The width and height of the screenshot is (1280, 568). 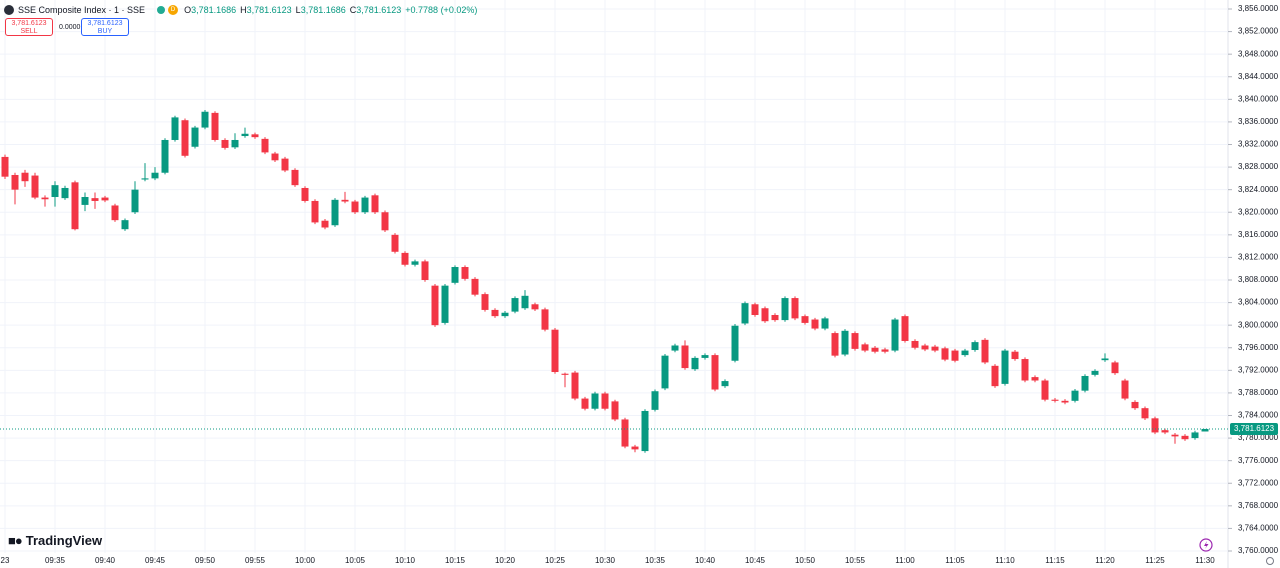 What do you see at coordinates (1258, 482) in the screenshot?
I see `y-tick-label: 3,772.0000` at bounding box center [1258, 482].